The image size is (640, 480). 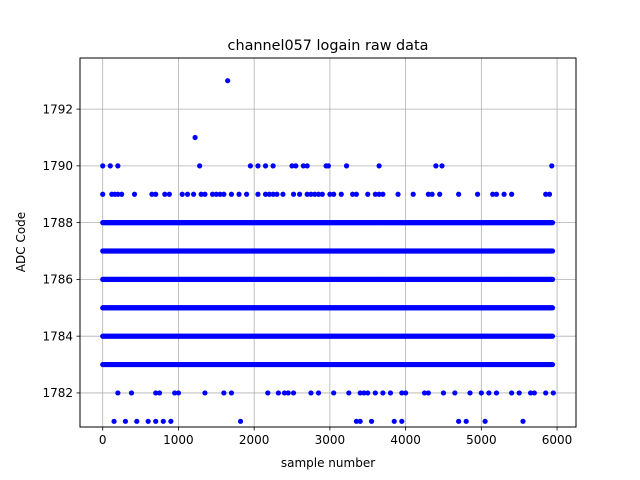 What do you see at coordinates (481, 440) in the screenshot?
I see `x-tick-label: 5000` at bounding box center [481, 440].